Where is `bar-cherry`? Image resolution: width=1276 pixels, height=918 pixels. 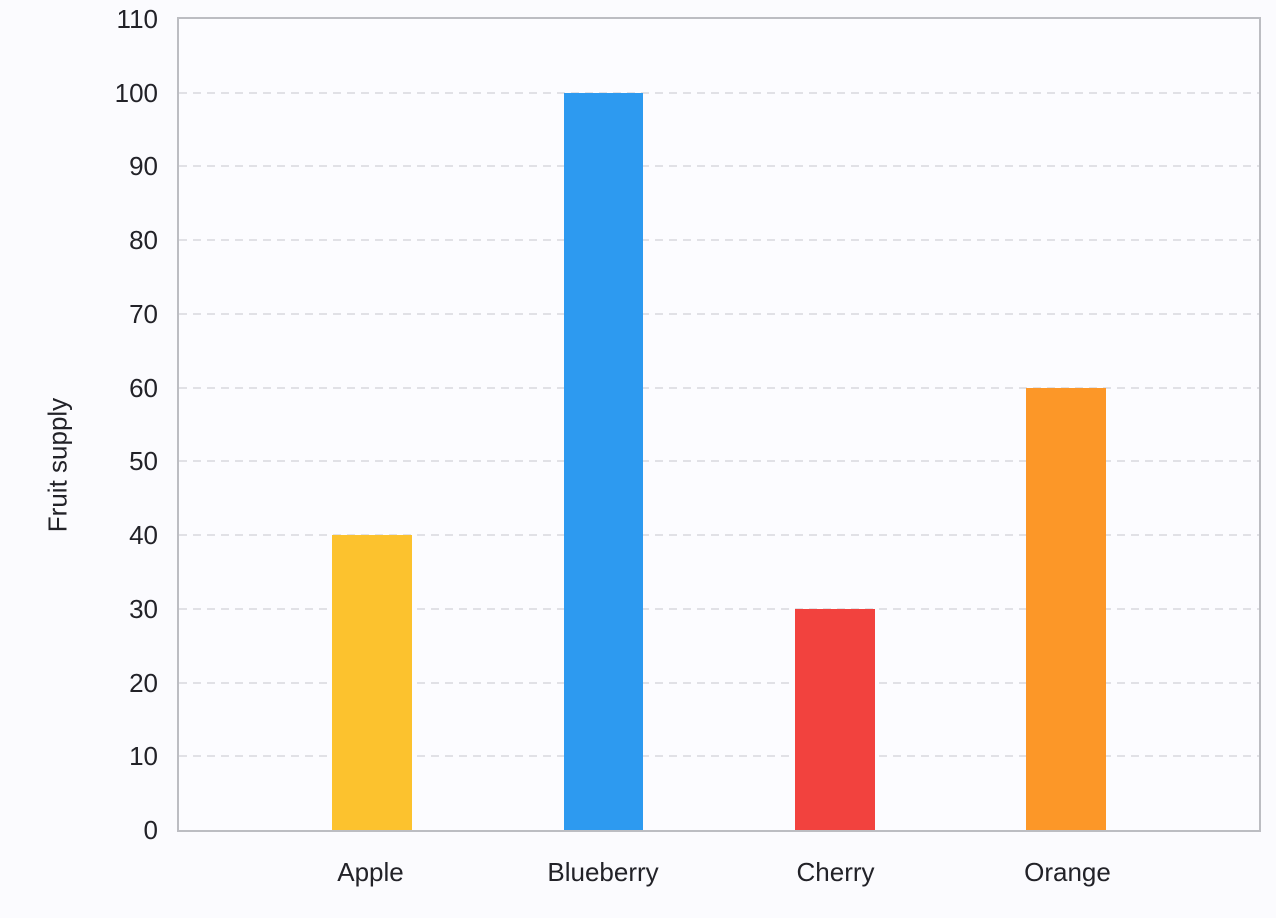
bar-cherry is located at coordinates (835, 719).